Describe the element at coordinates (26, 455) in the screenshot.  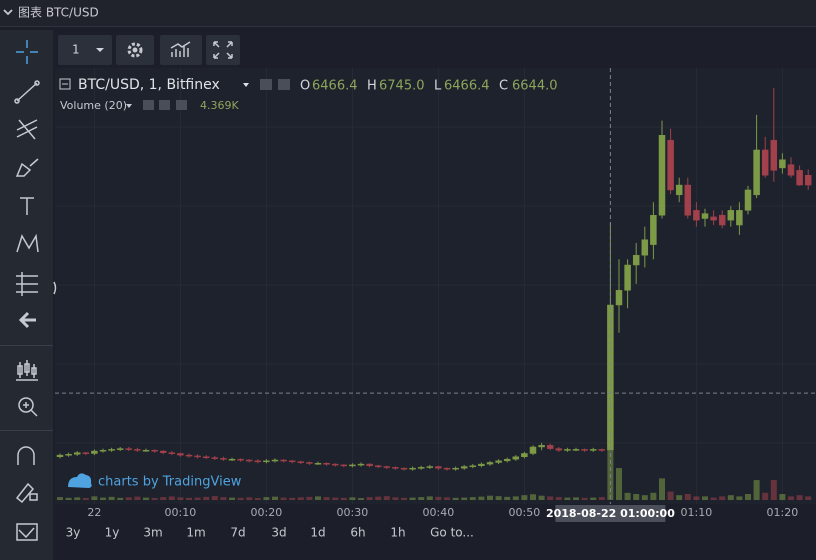
I see `magnet-tool` at that location.